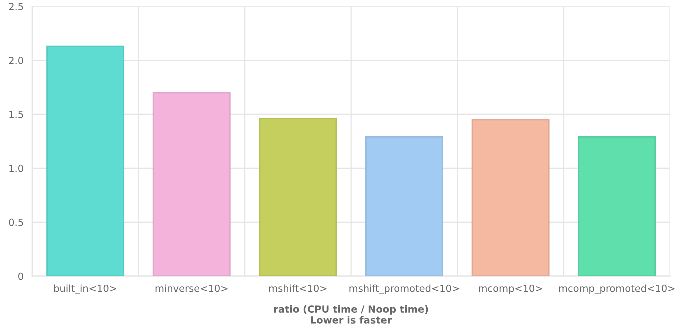 The width and height of the screenshot is (675, 329). What do you see at coordinates (510, 289) in the screenshot?
I see `x-tick-label: mcomp<10>` at bounding box center [510, 289].